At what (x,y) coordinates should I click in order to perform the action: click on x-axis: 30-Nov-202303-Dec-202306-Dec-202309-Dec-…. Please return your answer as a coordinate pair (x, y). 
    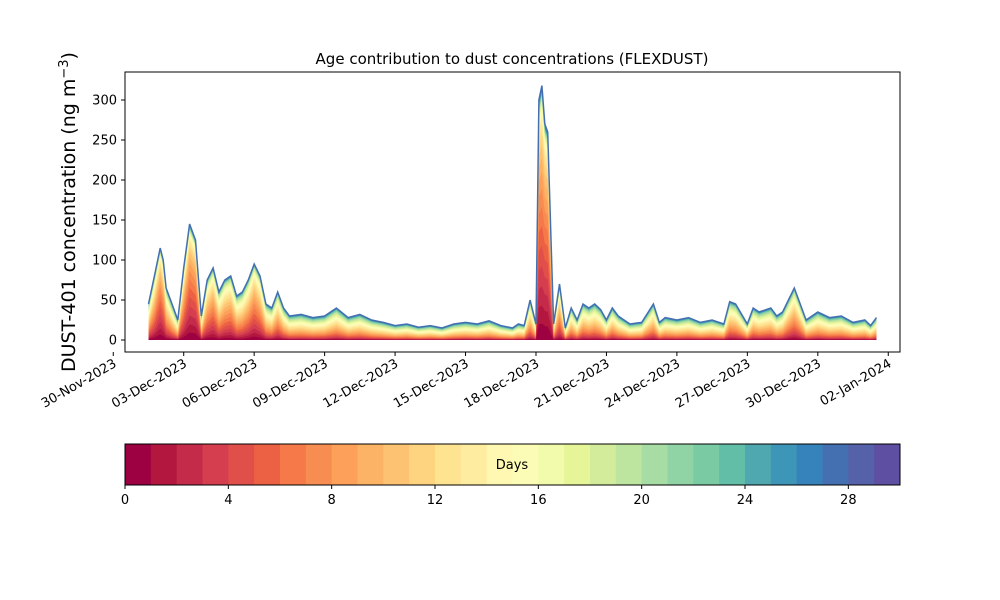
    Looking at the image, I should click on (466, 382).